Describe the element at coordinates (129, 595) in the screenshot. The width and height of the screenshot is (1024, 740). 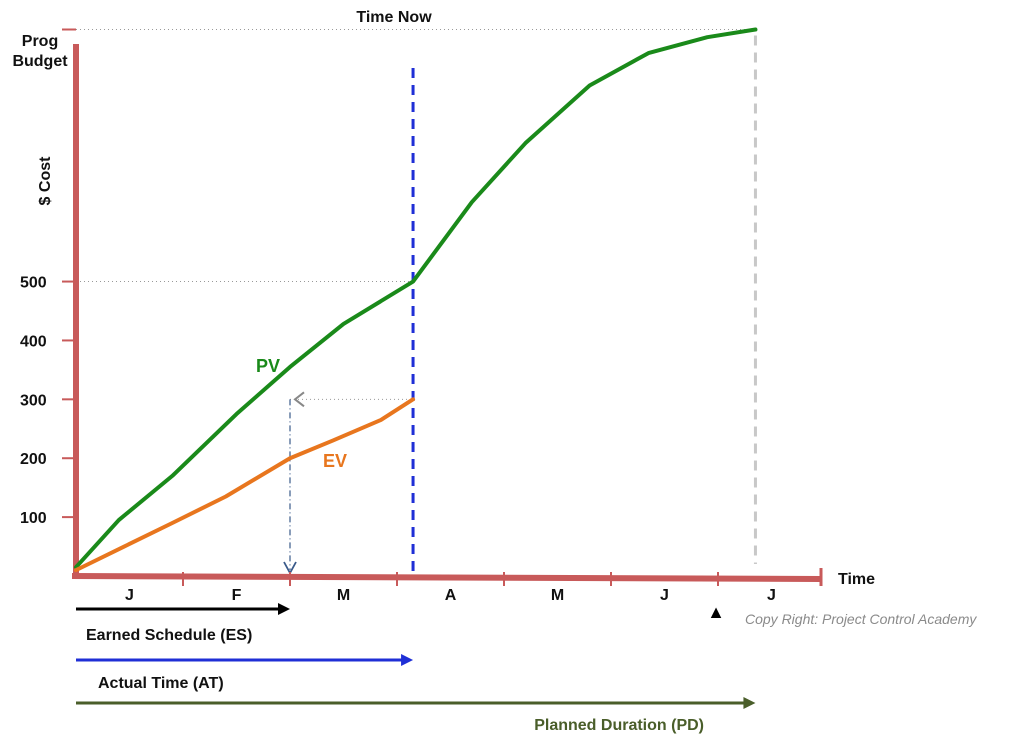
I see `month-label-0: J` at that location.